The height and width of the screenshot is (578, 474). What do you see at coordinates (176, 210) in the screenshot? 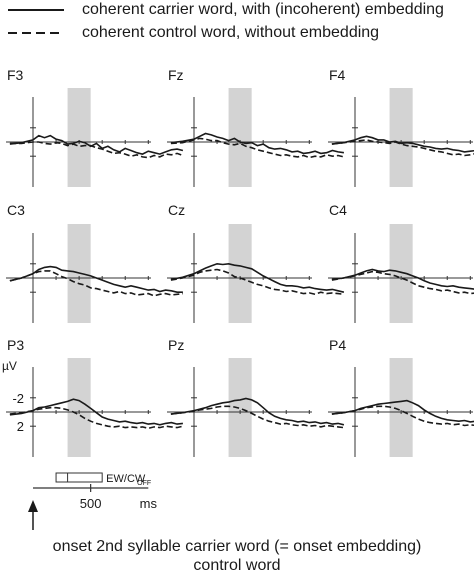
I see `electrode-label-cz: Cz` at bounding box center [176, 210].